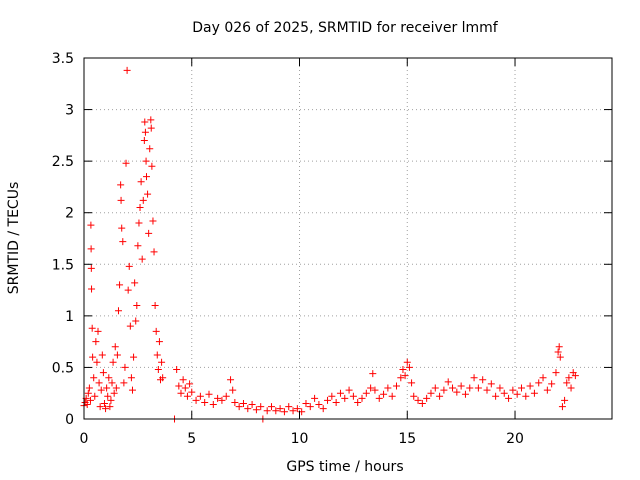 This screenshot has height=480, width=640. Describe the element at coordinates (69, 317) in the screenshot. I see `y-tick-label: 1` at that location.